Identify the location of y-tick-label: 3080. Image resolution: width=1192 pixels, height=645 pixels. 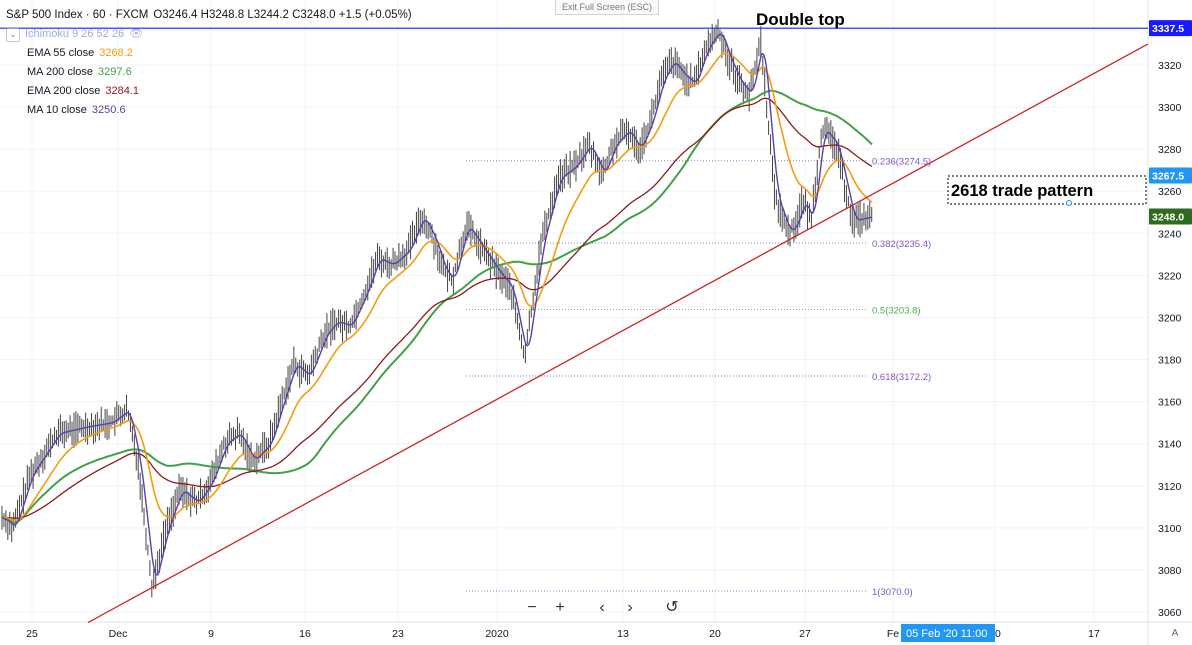
(1170, 571).